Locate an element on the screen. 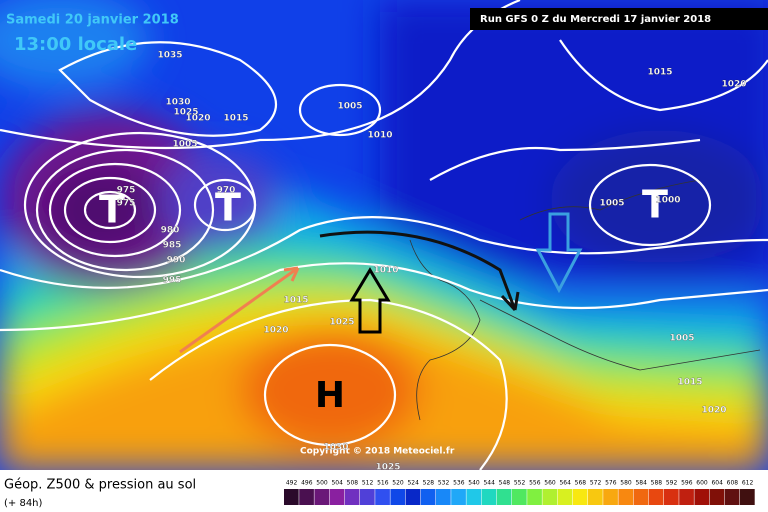 The height and width of the screenshot is (512, 768). scale-label: 536 is located at coordinates (459, 483).